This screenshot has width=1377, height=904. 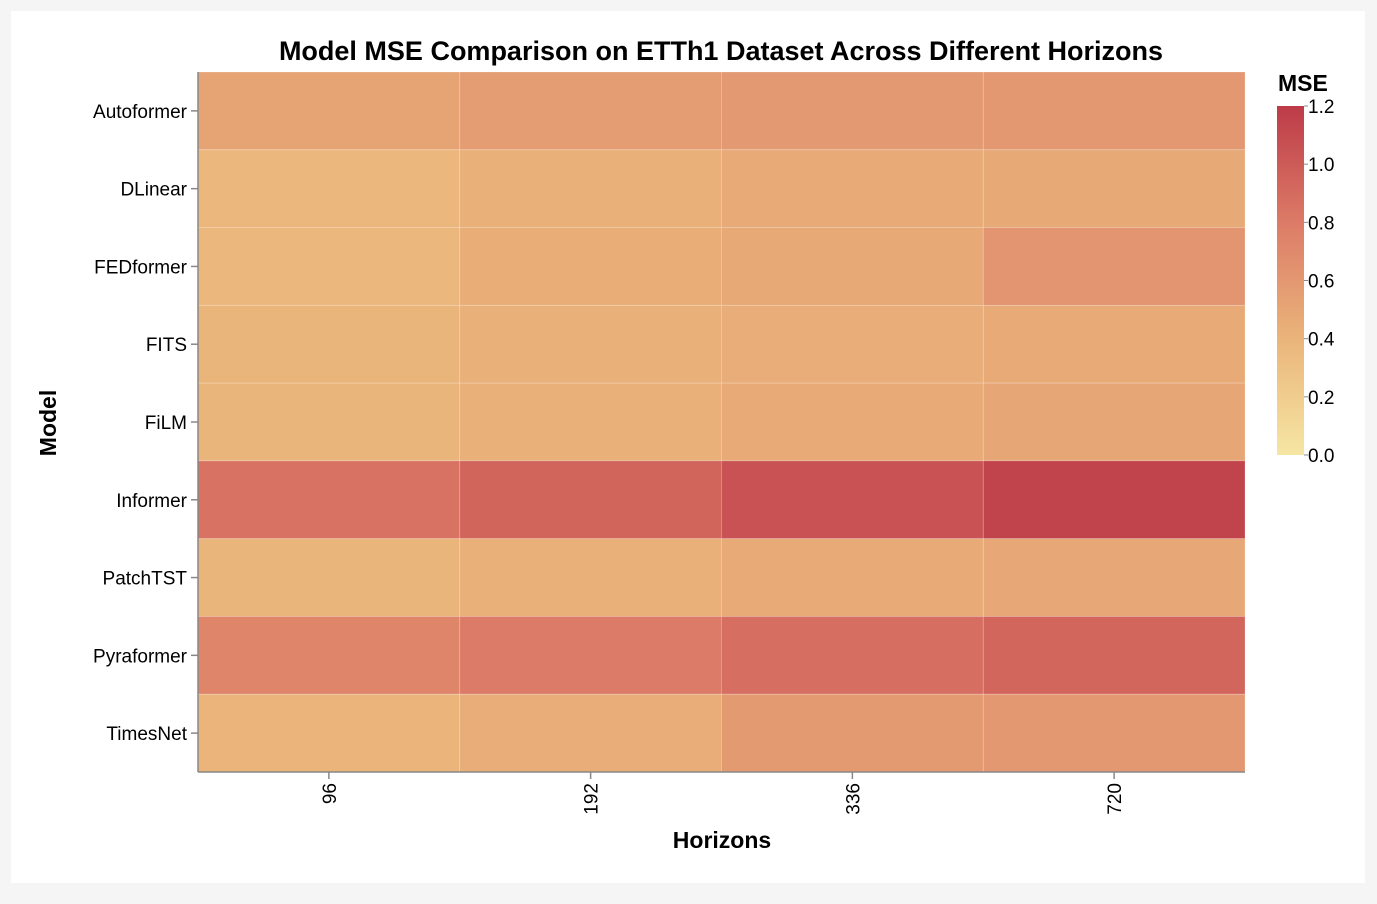 I want to click on color-legend: MSE 0.0 0.2 0.4 0.6 0.8 1.0 1.2, so click(x=1306, y=268).